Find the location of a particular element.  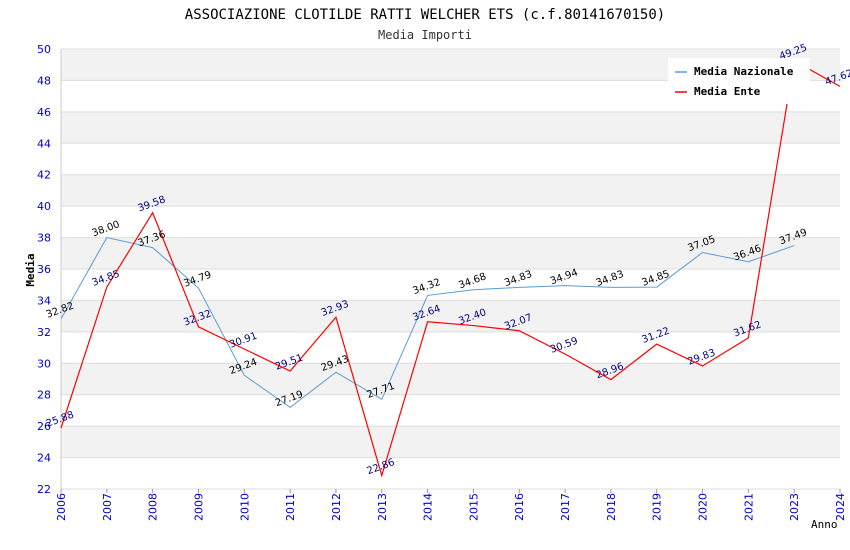

x-tick-label: 2019 is located at coordinates (657, 507).